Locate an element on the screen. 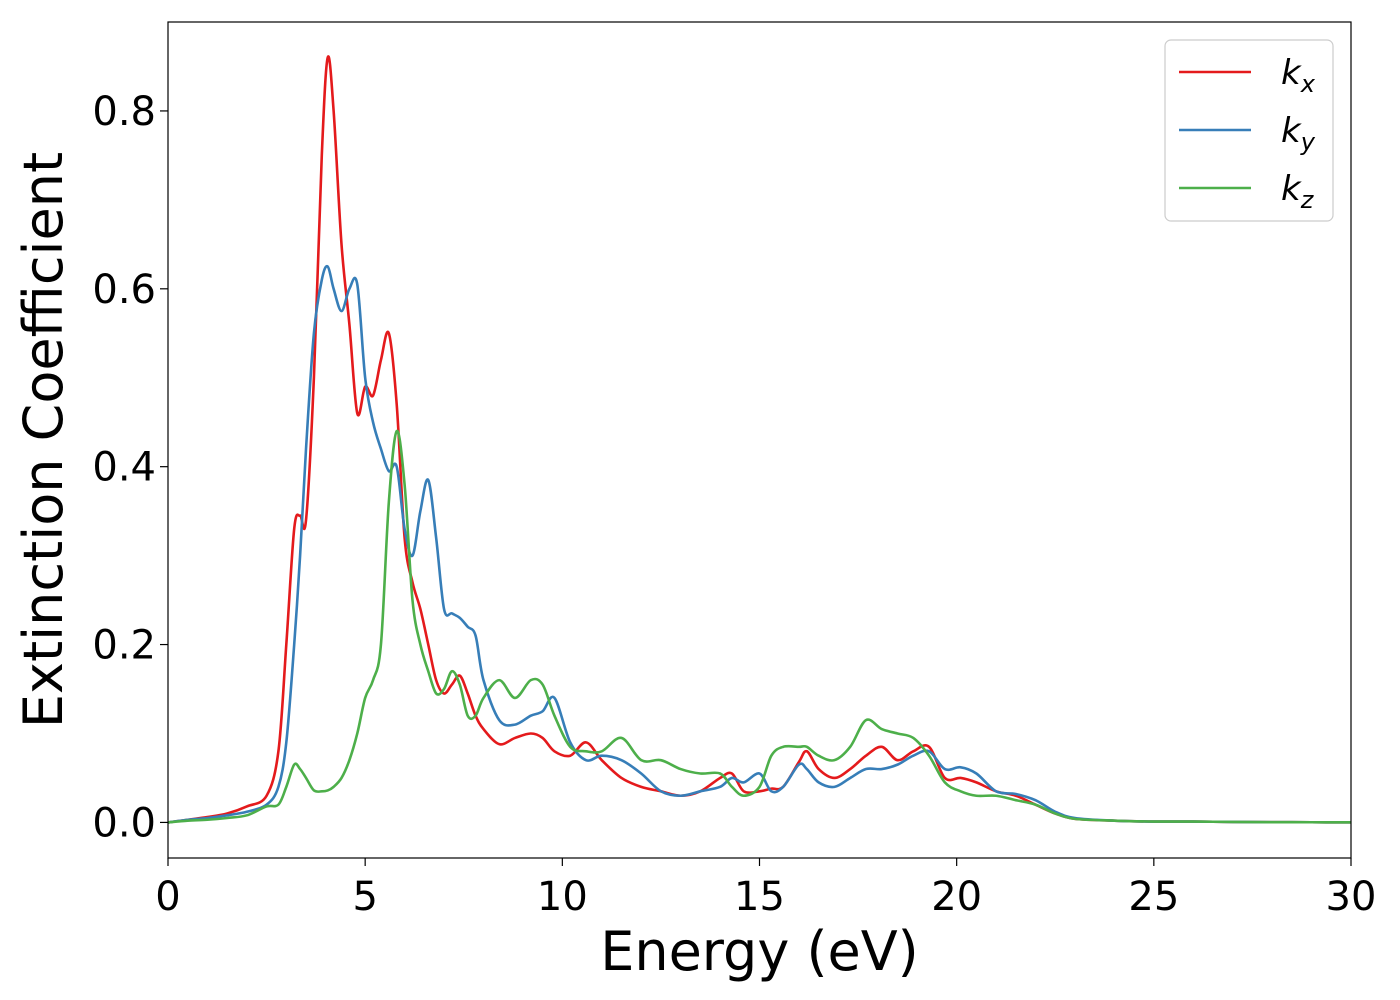 Image resolution: width=1400 pixels, height=1000 pixels. y-tick-label: 0.6 is located at coordinates (124, 290).